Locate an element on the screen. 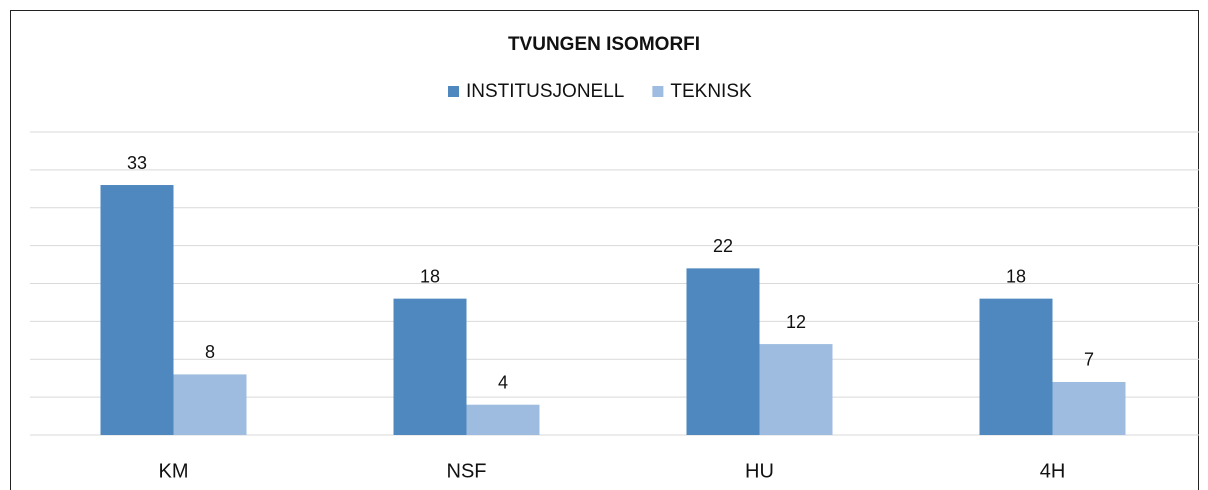  data-label: 22 is located at coordinates (723, 246).